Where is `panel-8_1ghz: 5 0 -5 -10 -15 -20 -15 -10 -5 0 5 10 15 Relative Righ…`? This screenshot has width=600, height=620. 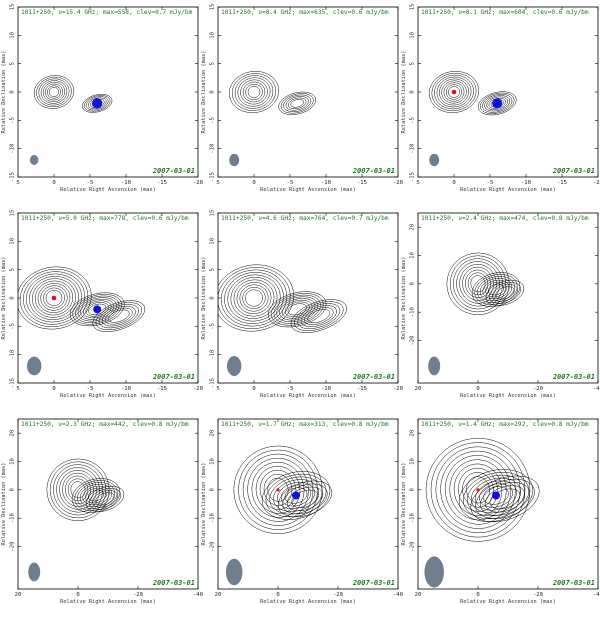 panel-8_1ghz: 5 0 -5 -10 -15 -20 -15 -10 -5 0 5 10 15 Relative Righ… is located at coordinates (500, 103).